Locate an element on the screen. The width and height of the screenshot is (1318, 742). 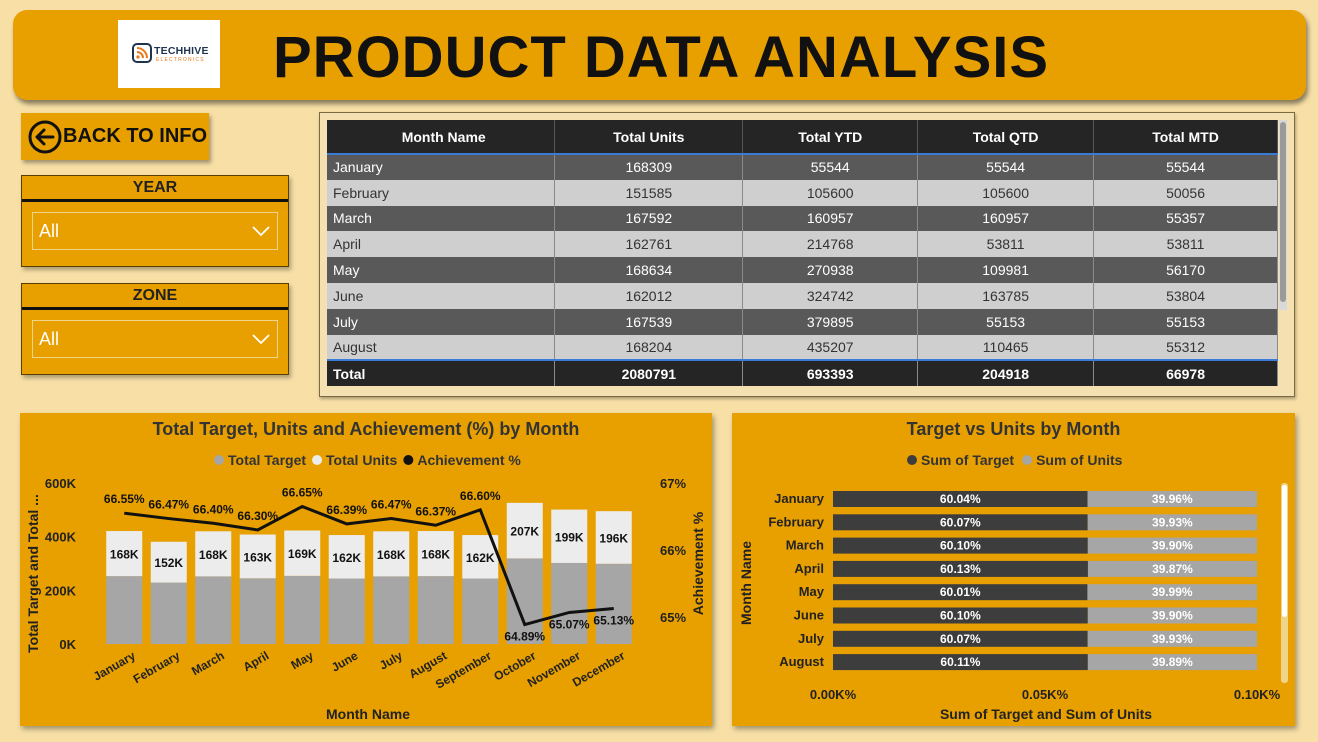
table-cell: 435207 is located at coordinates (830, 347).